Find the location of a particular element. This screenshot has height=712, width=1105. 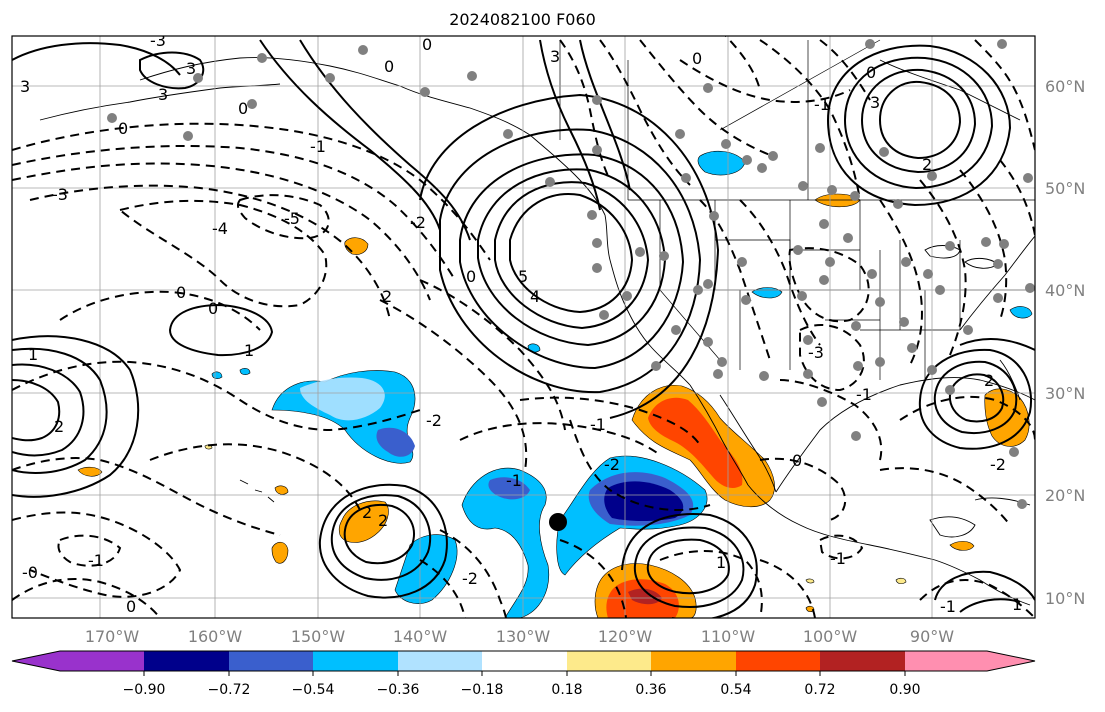

lat-label-20n: 20°N is located at coordinates (1065, 495).